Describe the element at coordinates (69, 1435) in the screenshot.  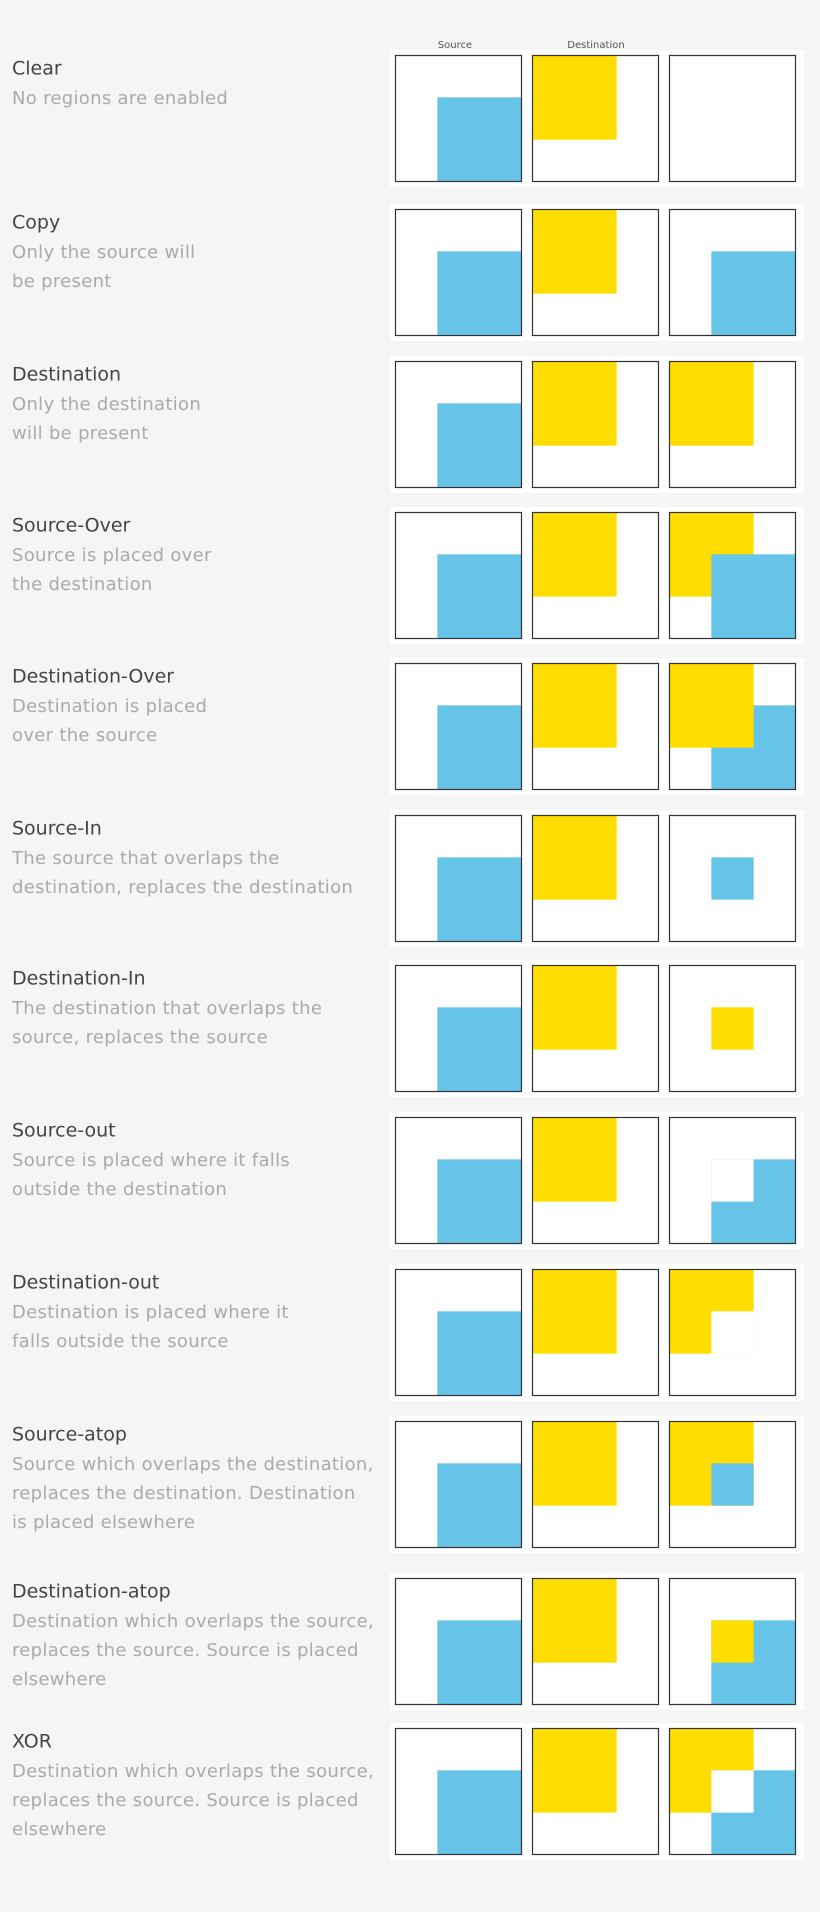
I see `row-title: Source-atop` at that location.